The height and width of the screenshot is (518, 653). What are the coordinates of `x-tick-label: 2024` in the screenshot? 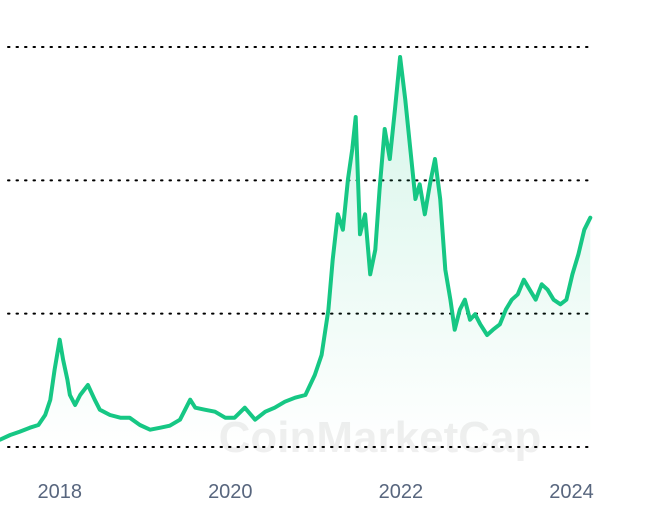 It's located at (571, 492).